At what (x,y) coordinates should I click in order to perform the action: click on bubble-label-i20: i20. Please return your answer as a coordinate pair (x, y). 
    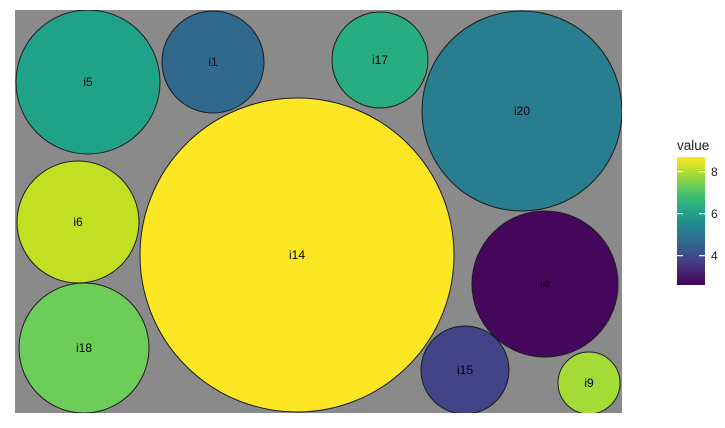
    Looking at the image, I should click on (522, 111).